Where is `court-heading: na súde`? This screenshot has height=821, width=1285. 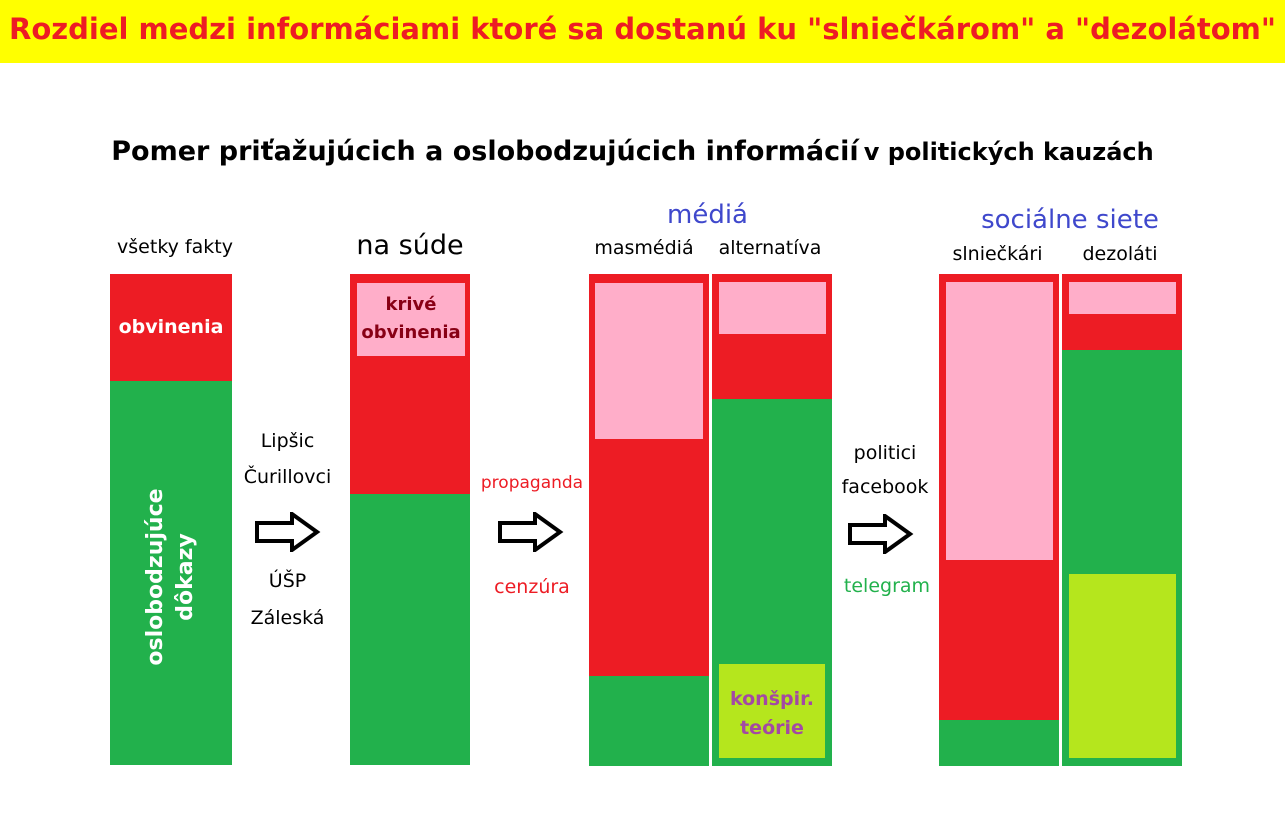 court-heading: na súde is located at coordinates (410, 245).